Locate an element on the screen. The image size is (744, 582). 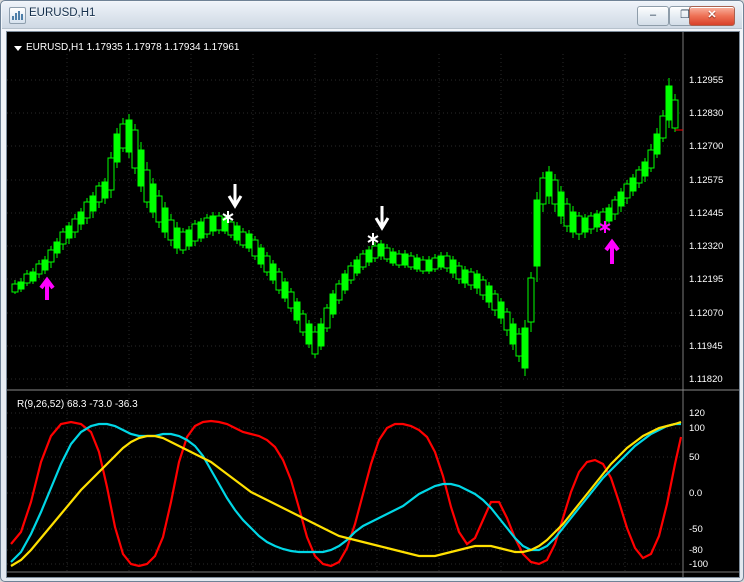
indicator-tick: -80 is located at coordinates (696, 550).